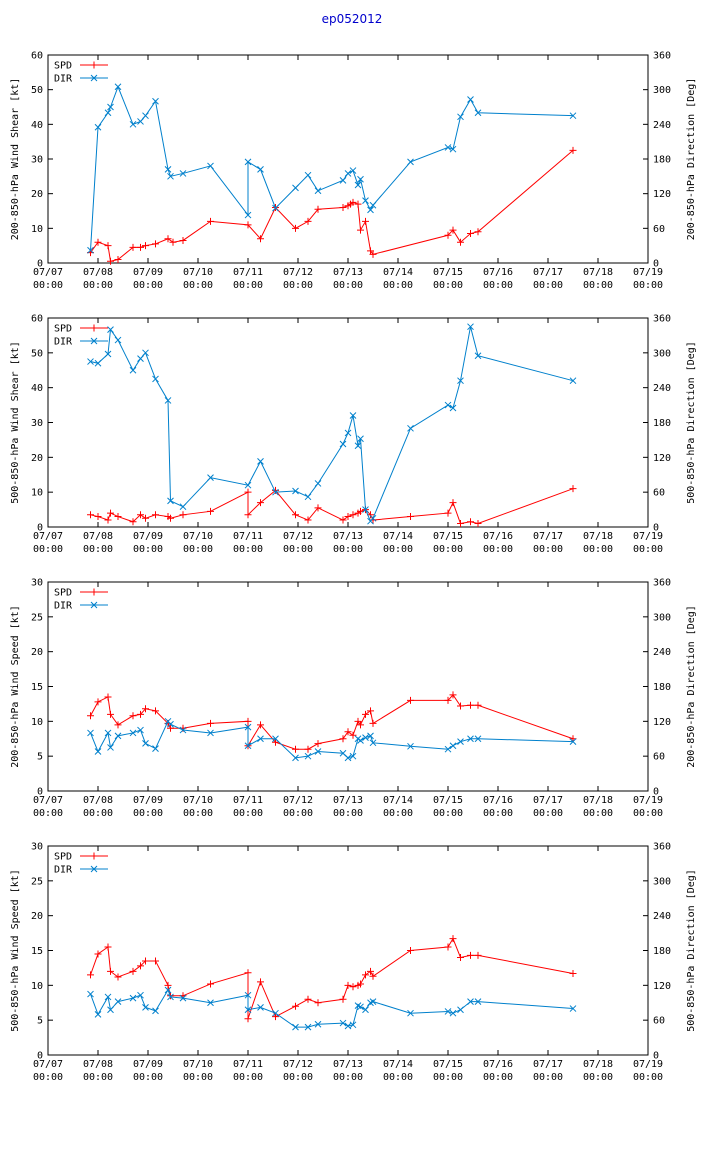 The width and height of the screenshot is (704, 1156). What do you see at coordinates (248, 1064) in the screenshot?
I see `x-tick-label: 07/11` at bounding box center [248, 1064].